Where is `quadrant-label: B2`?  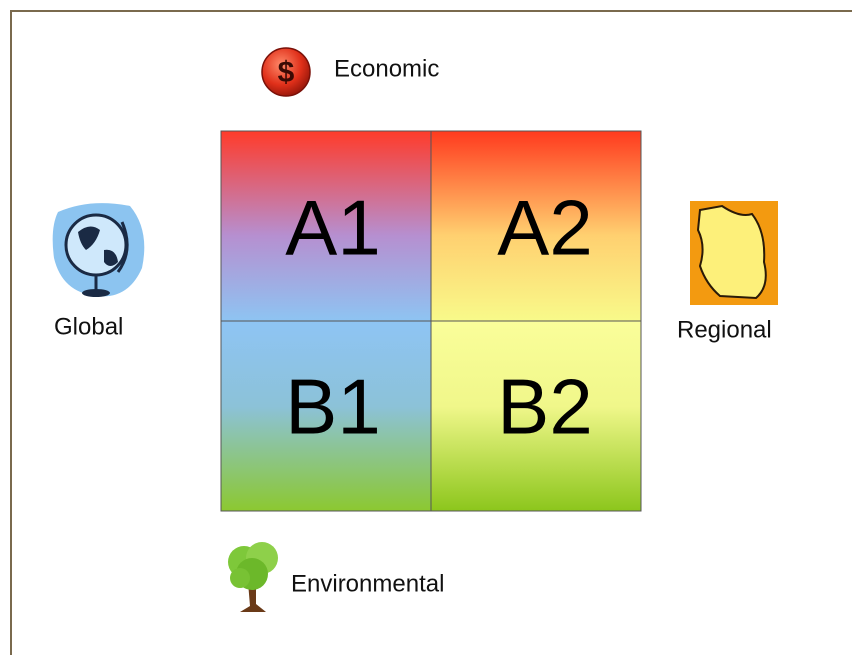
quadrant-label: B2 is located at coordinates (544, 407).